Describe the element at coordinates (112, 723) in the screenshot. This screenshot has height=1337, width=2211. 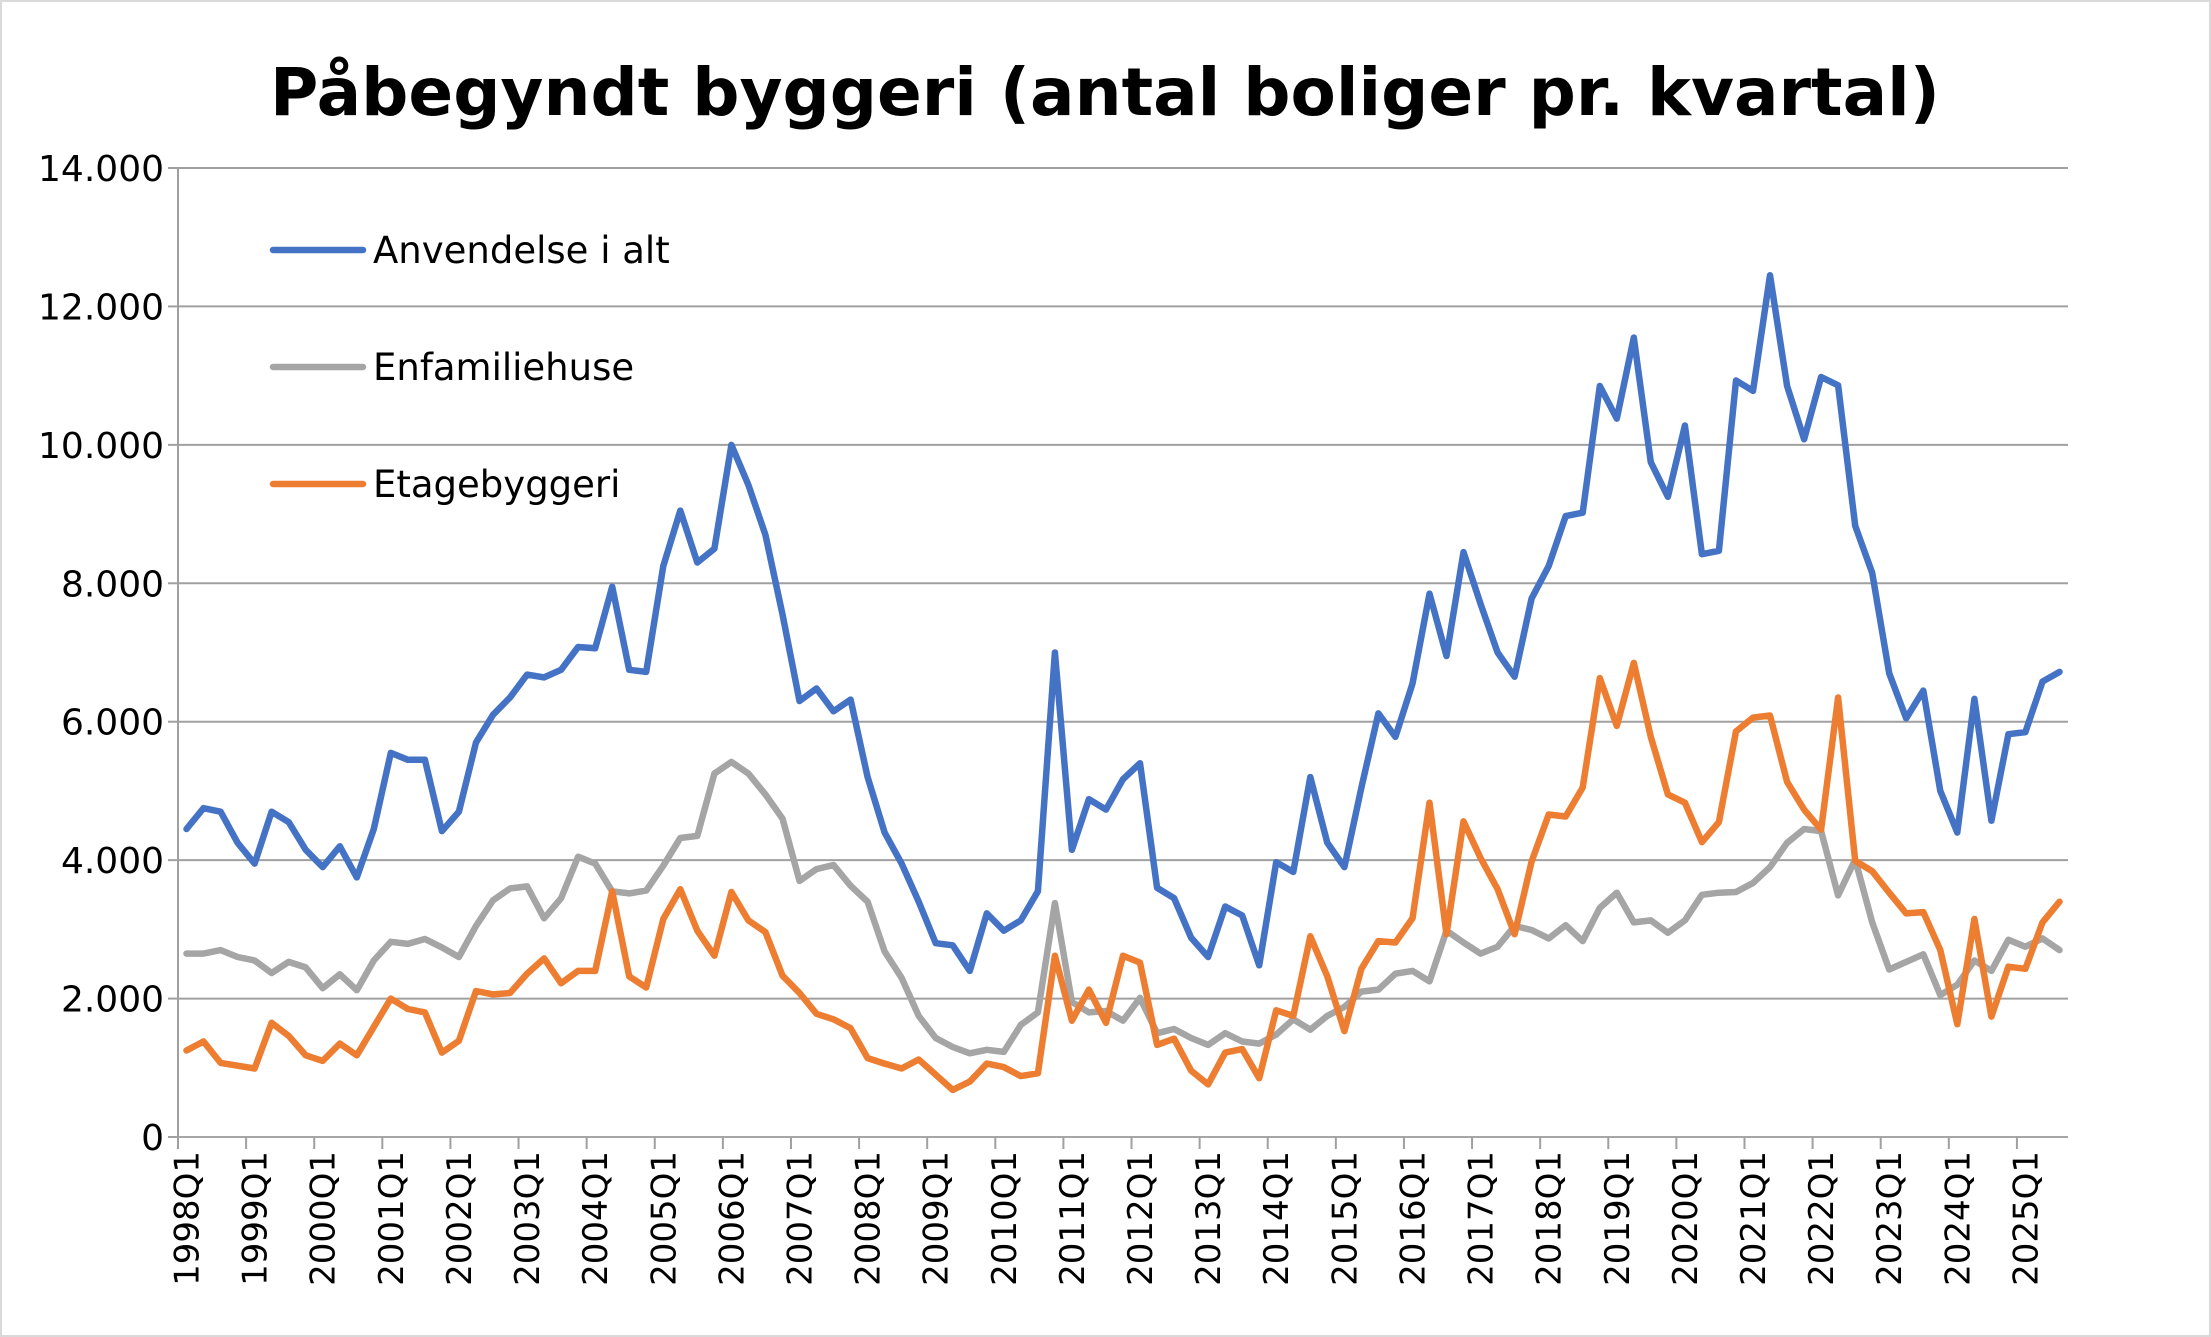
I see `y-tick-label: 6.000` at that location.